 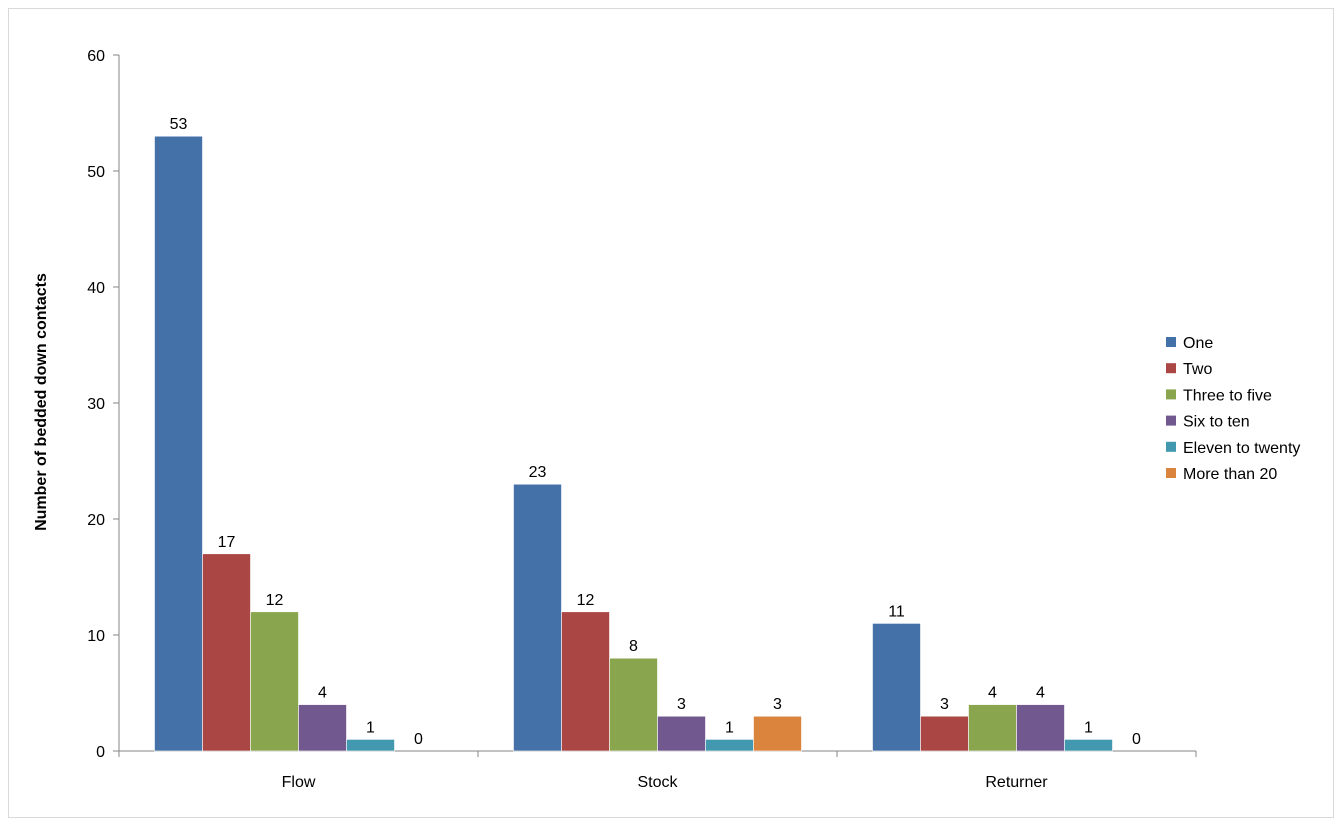 What do you see at coordinates (1230, 474) in the screenshot?
I see `legend-item: More than 20` at bounding box center [1230, 474].